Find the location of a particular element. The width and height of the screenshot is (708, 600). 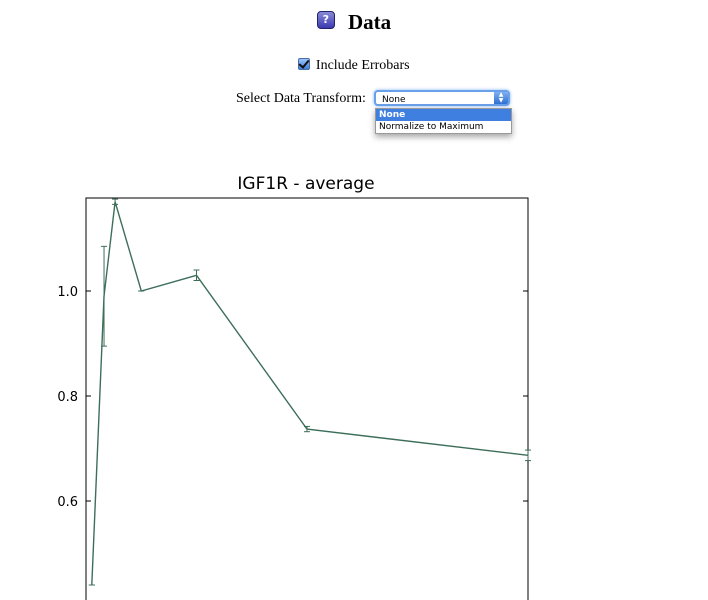

transform-dropdown: None Normalize to Maximum is located at coordinates (443, 121).